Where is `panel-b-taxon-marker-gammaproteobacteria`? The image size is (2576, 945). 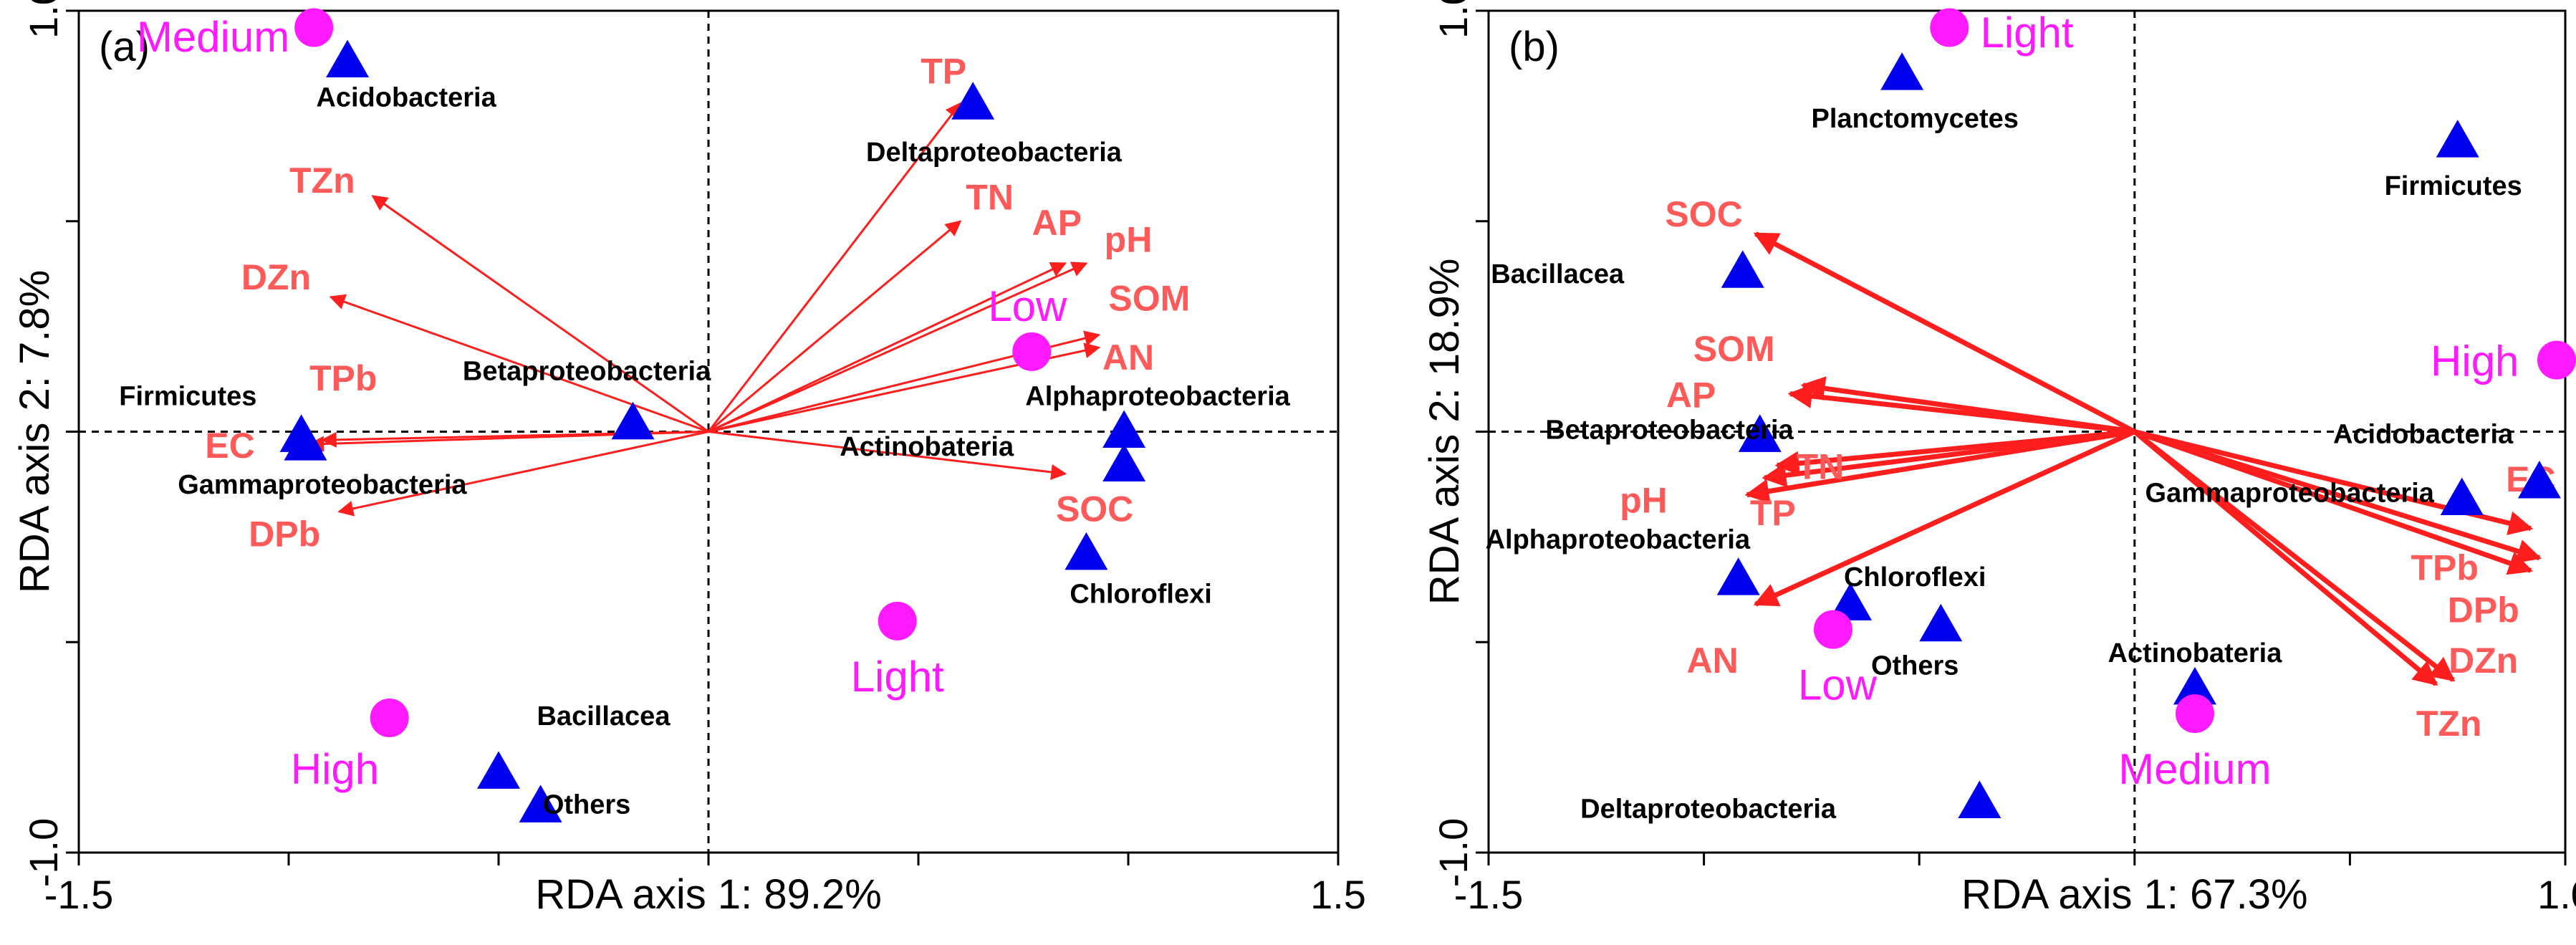 panel-b-taxon-marker-gammaproteobacteria is located at coordinates (2462, 496).